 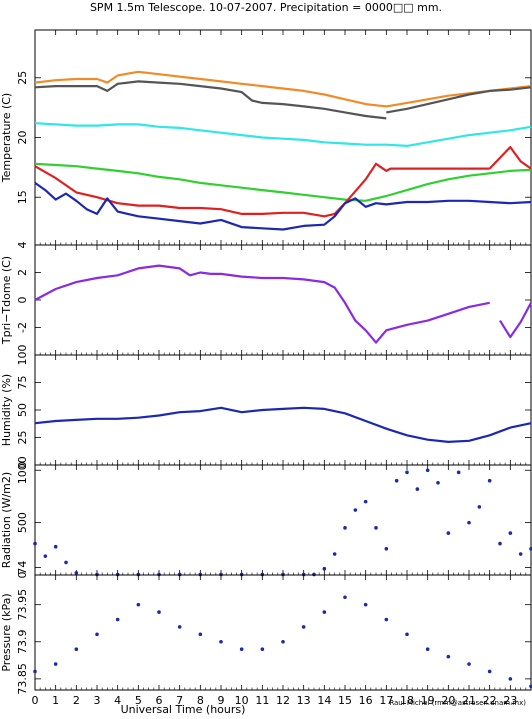 What do you see at coordinates (510, 158) in the screenshot?
I see `series-line-red` at bounding box center [510, 158].